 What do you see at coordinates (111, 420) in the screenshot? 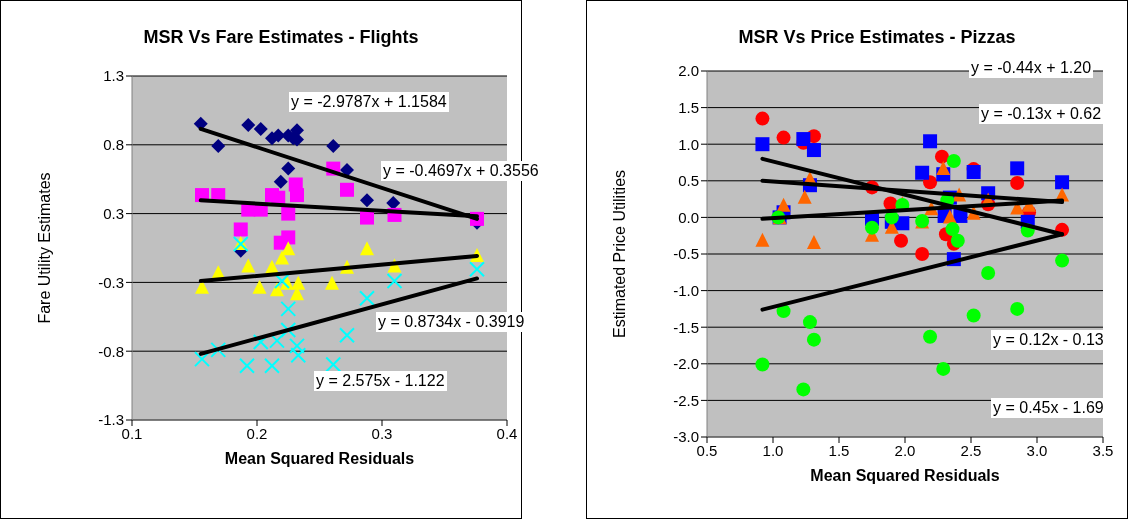
I see `y-tick-label: -1.3` at bounding box center [111, 420].